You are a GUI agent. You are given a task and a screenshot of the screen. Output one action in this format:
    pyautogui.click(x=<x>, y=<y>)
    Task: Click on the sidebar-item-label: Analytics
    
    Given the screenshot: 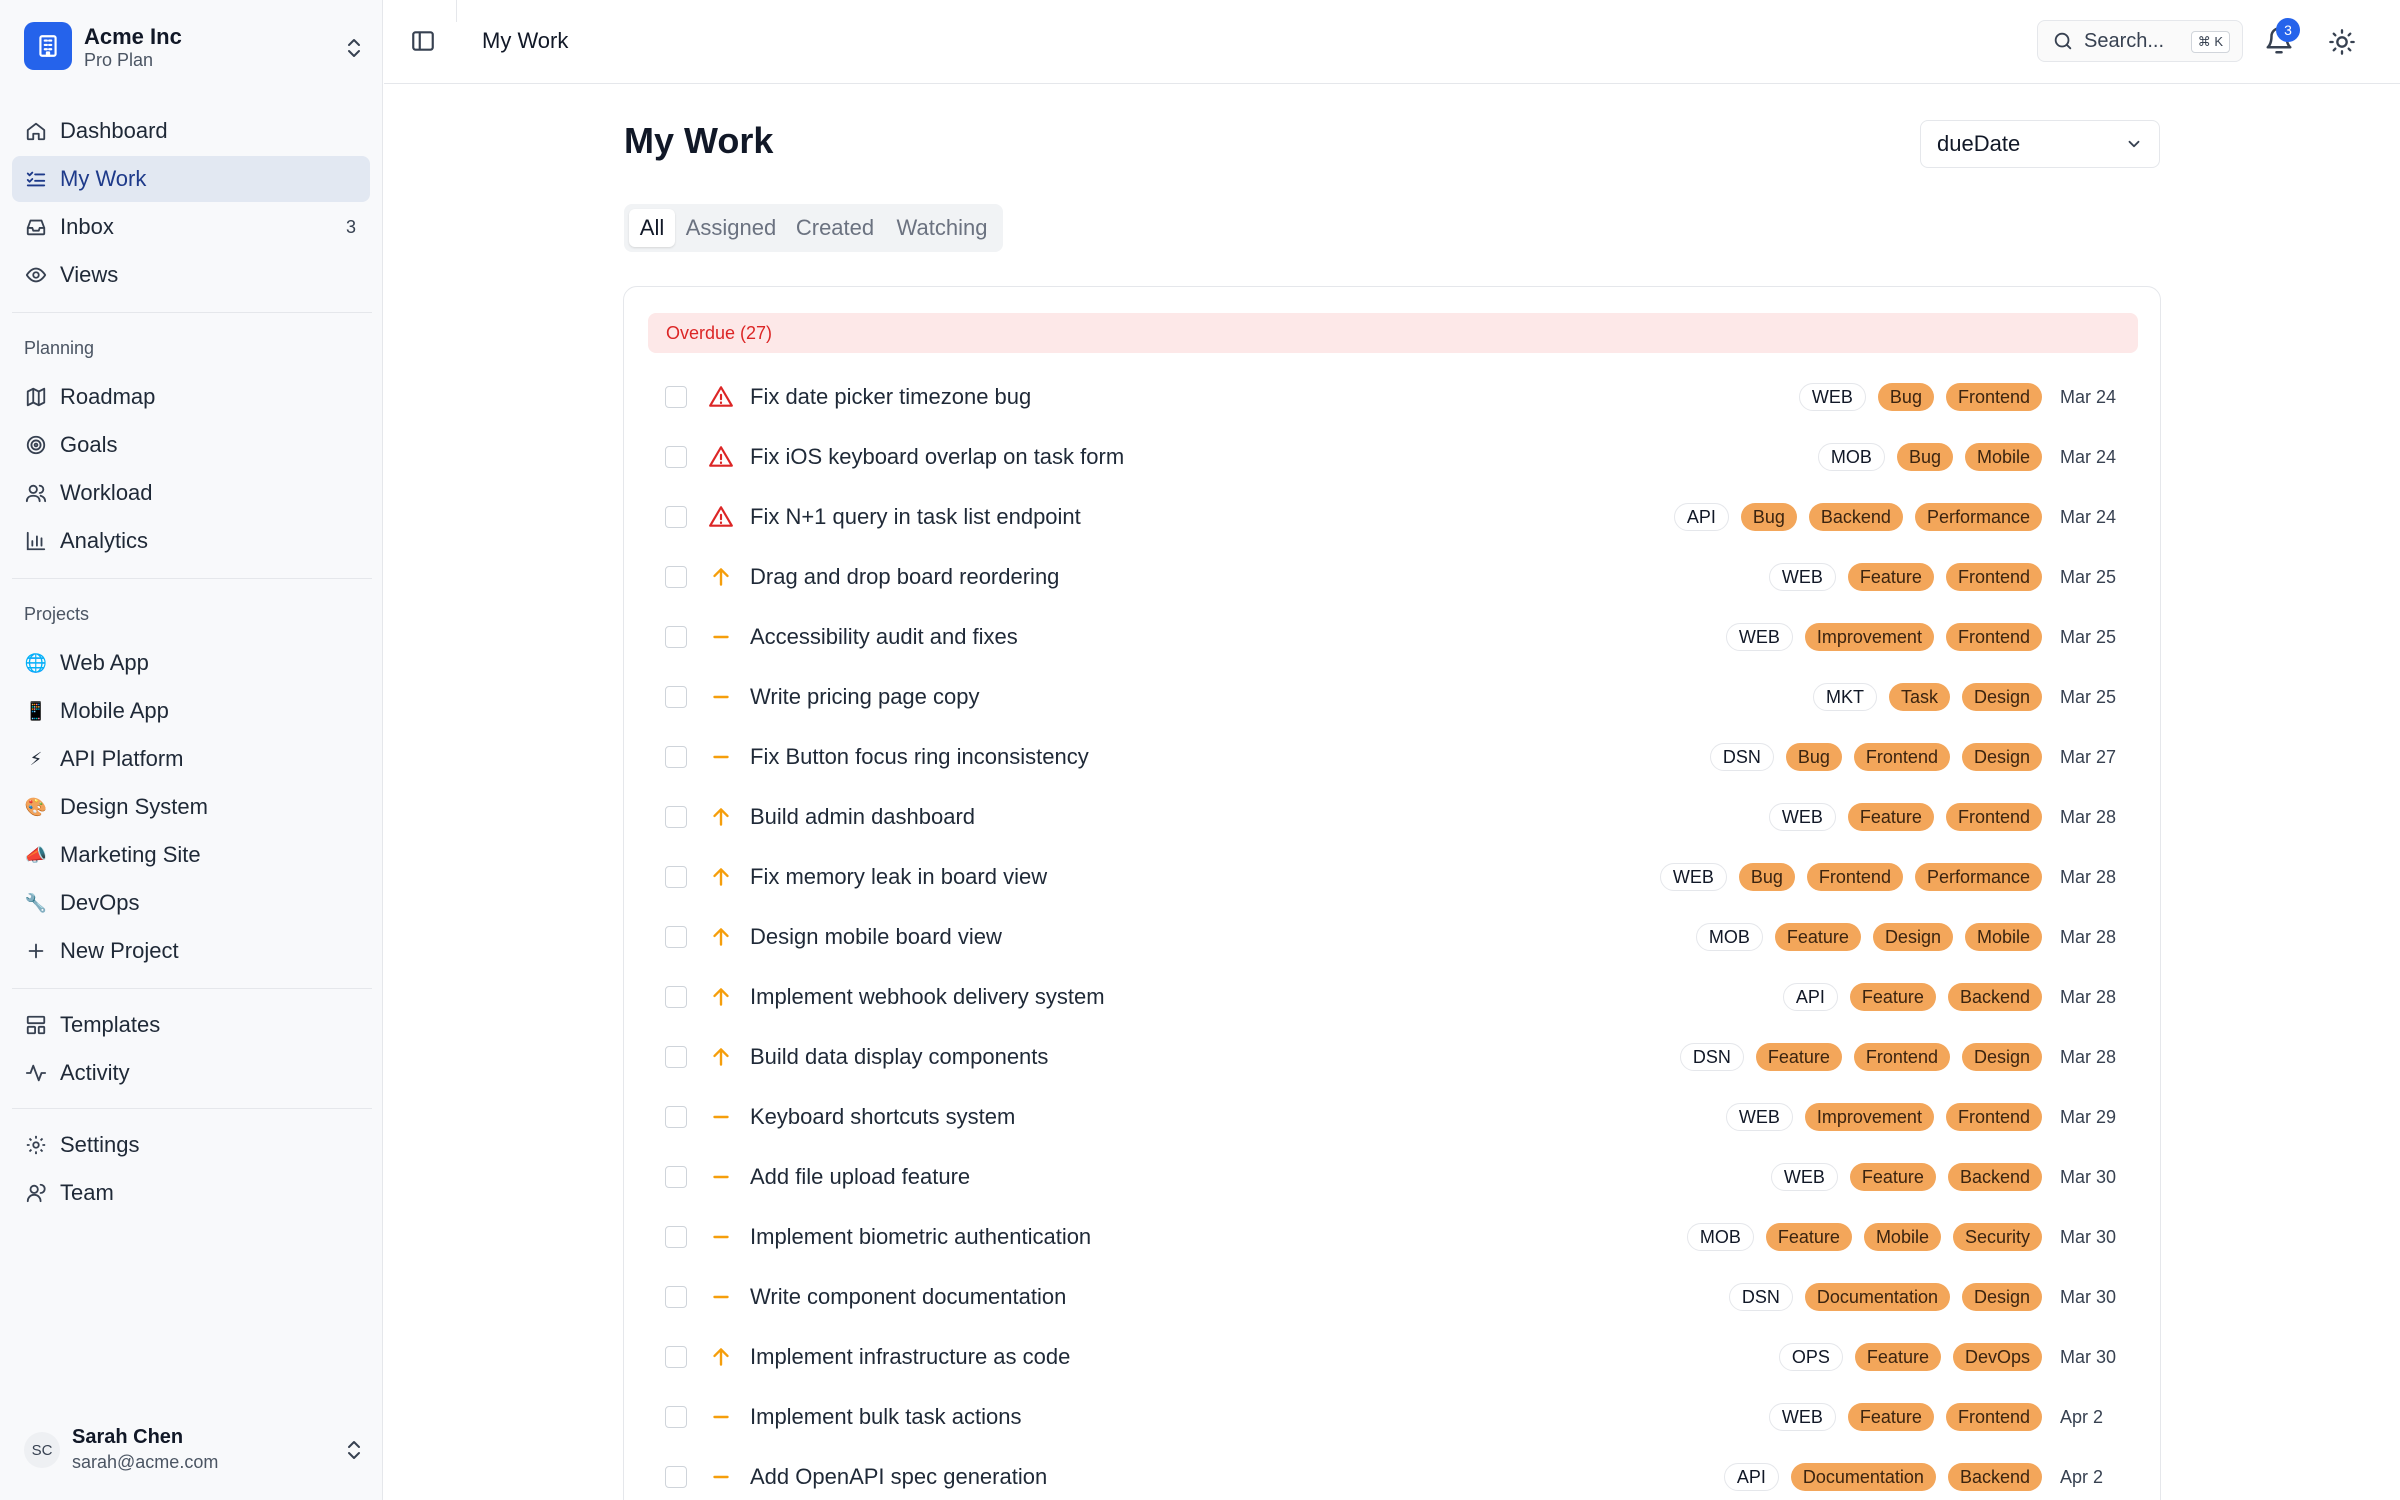 What is the action you would take?
    pyautogui.click(x=104, y=540)
    